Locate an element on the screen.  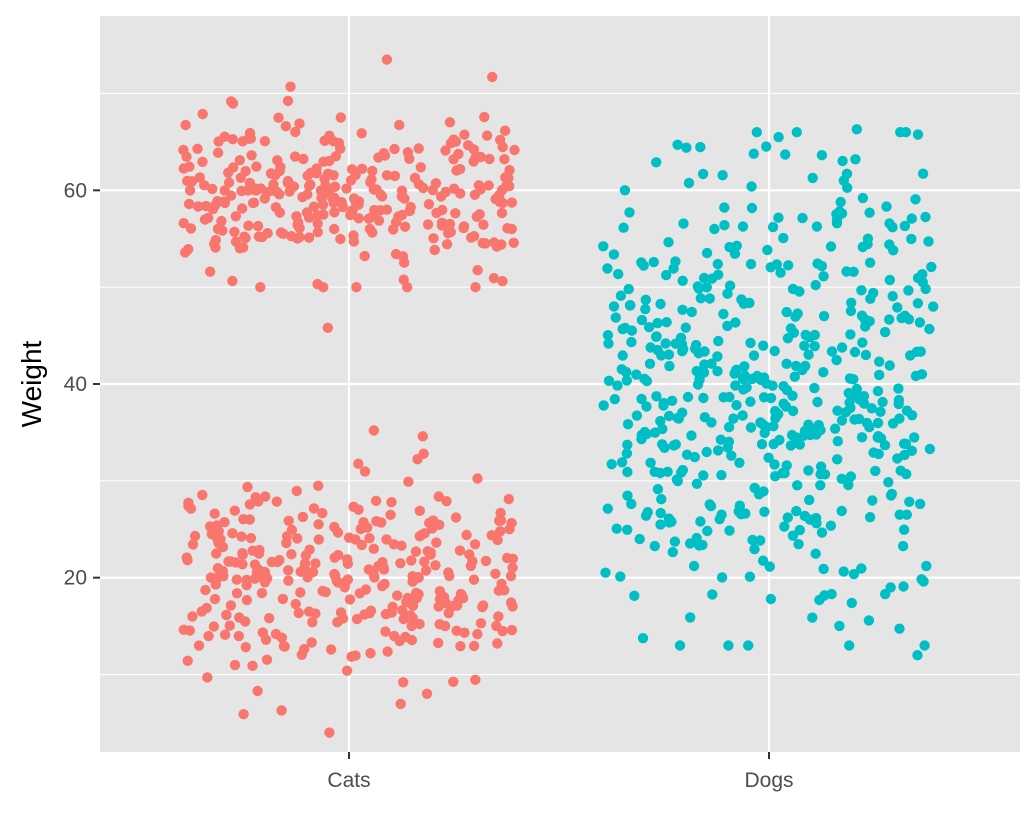
x-tick-label: Cats is located at coordinates (348, 780).